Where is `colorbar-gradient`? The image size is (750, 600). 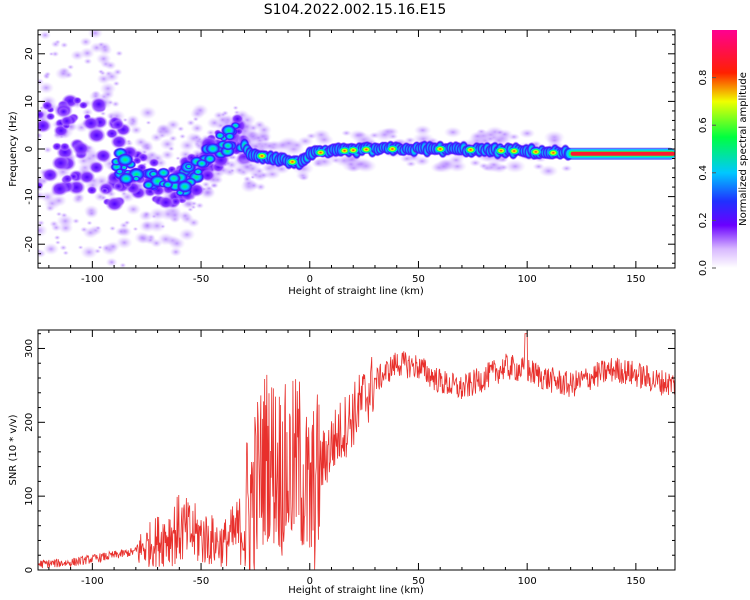
colorbar-gradient is located at coordinates (724, 149).